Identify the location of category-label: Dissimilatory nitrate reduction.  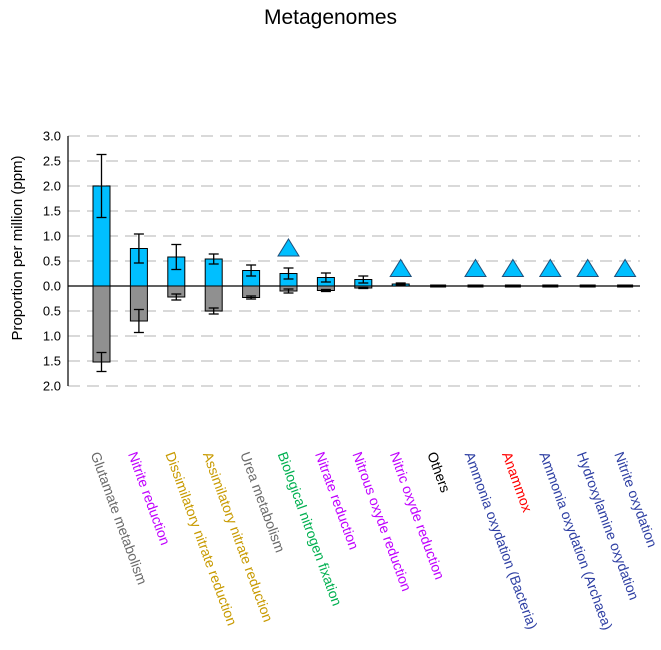
(201, 539).